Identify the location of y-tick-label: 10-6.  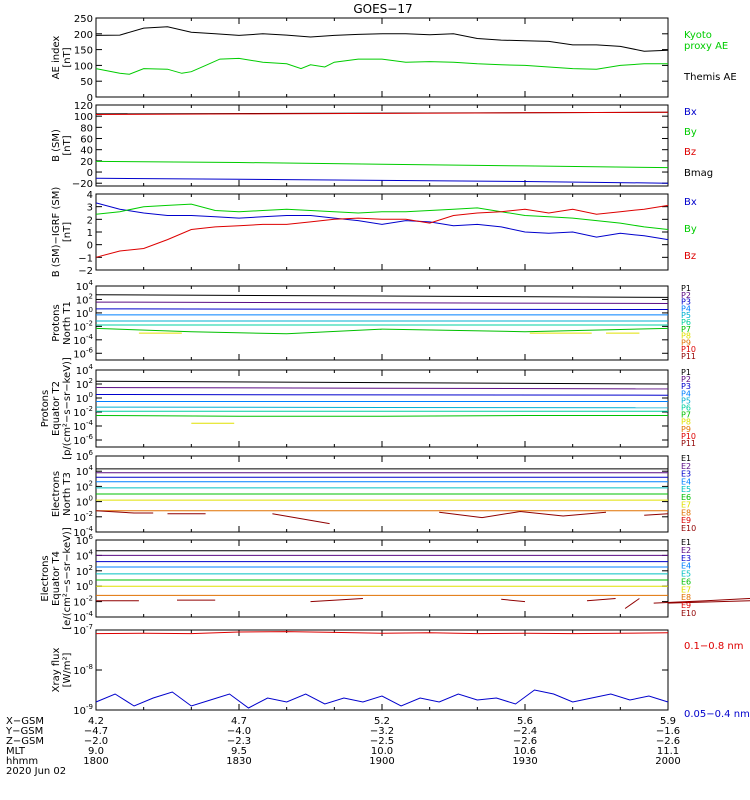
(83, 440).